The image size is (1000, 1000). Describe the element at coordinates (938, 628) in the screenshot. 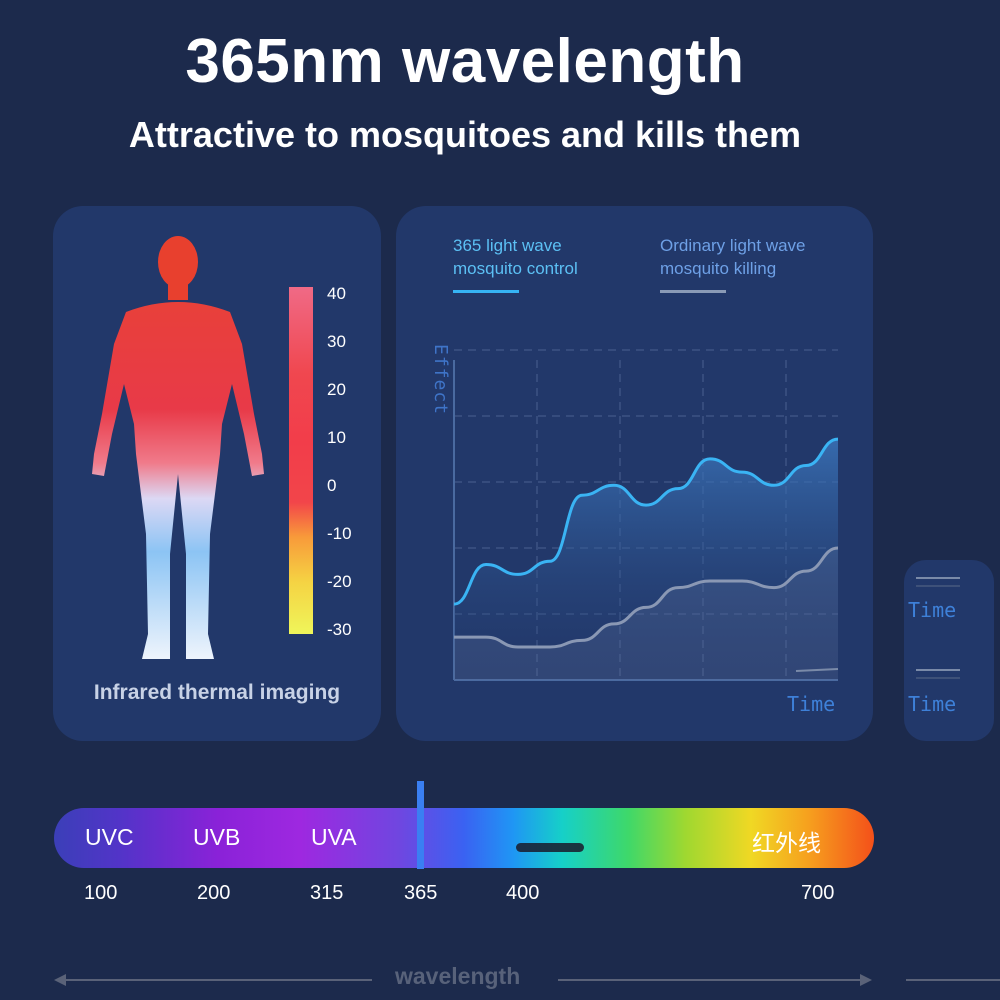

I see `partial-lines` at that location.